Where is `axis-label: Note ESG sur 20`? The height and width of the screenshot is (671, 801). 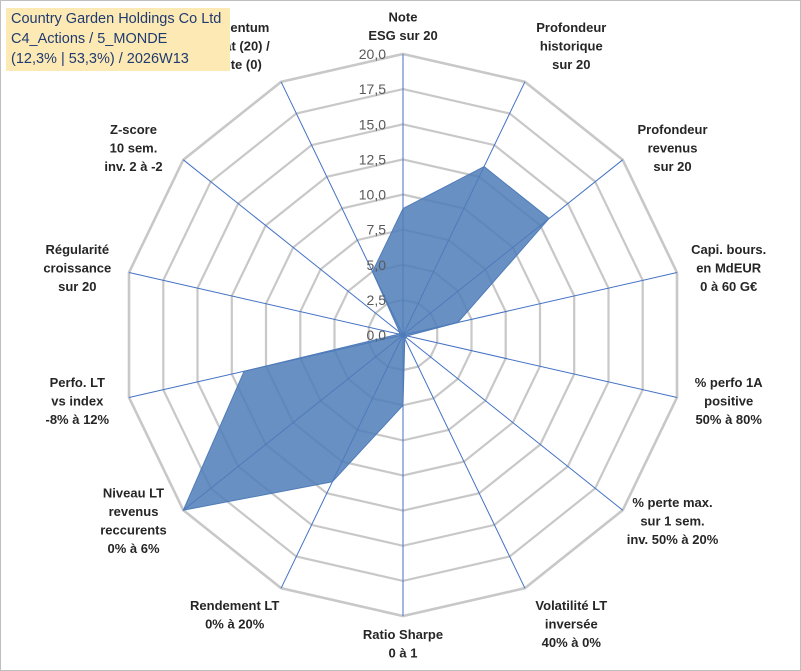 axis-label: Note ESG sur 20 is located at coordinates (402, 27).